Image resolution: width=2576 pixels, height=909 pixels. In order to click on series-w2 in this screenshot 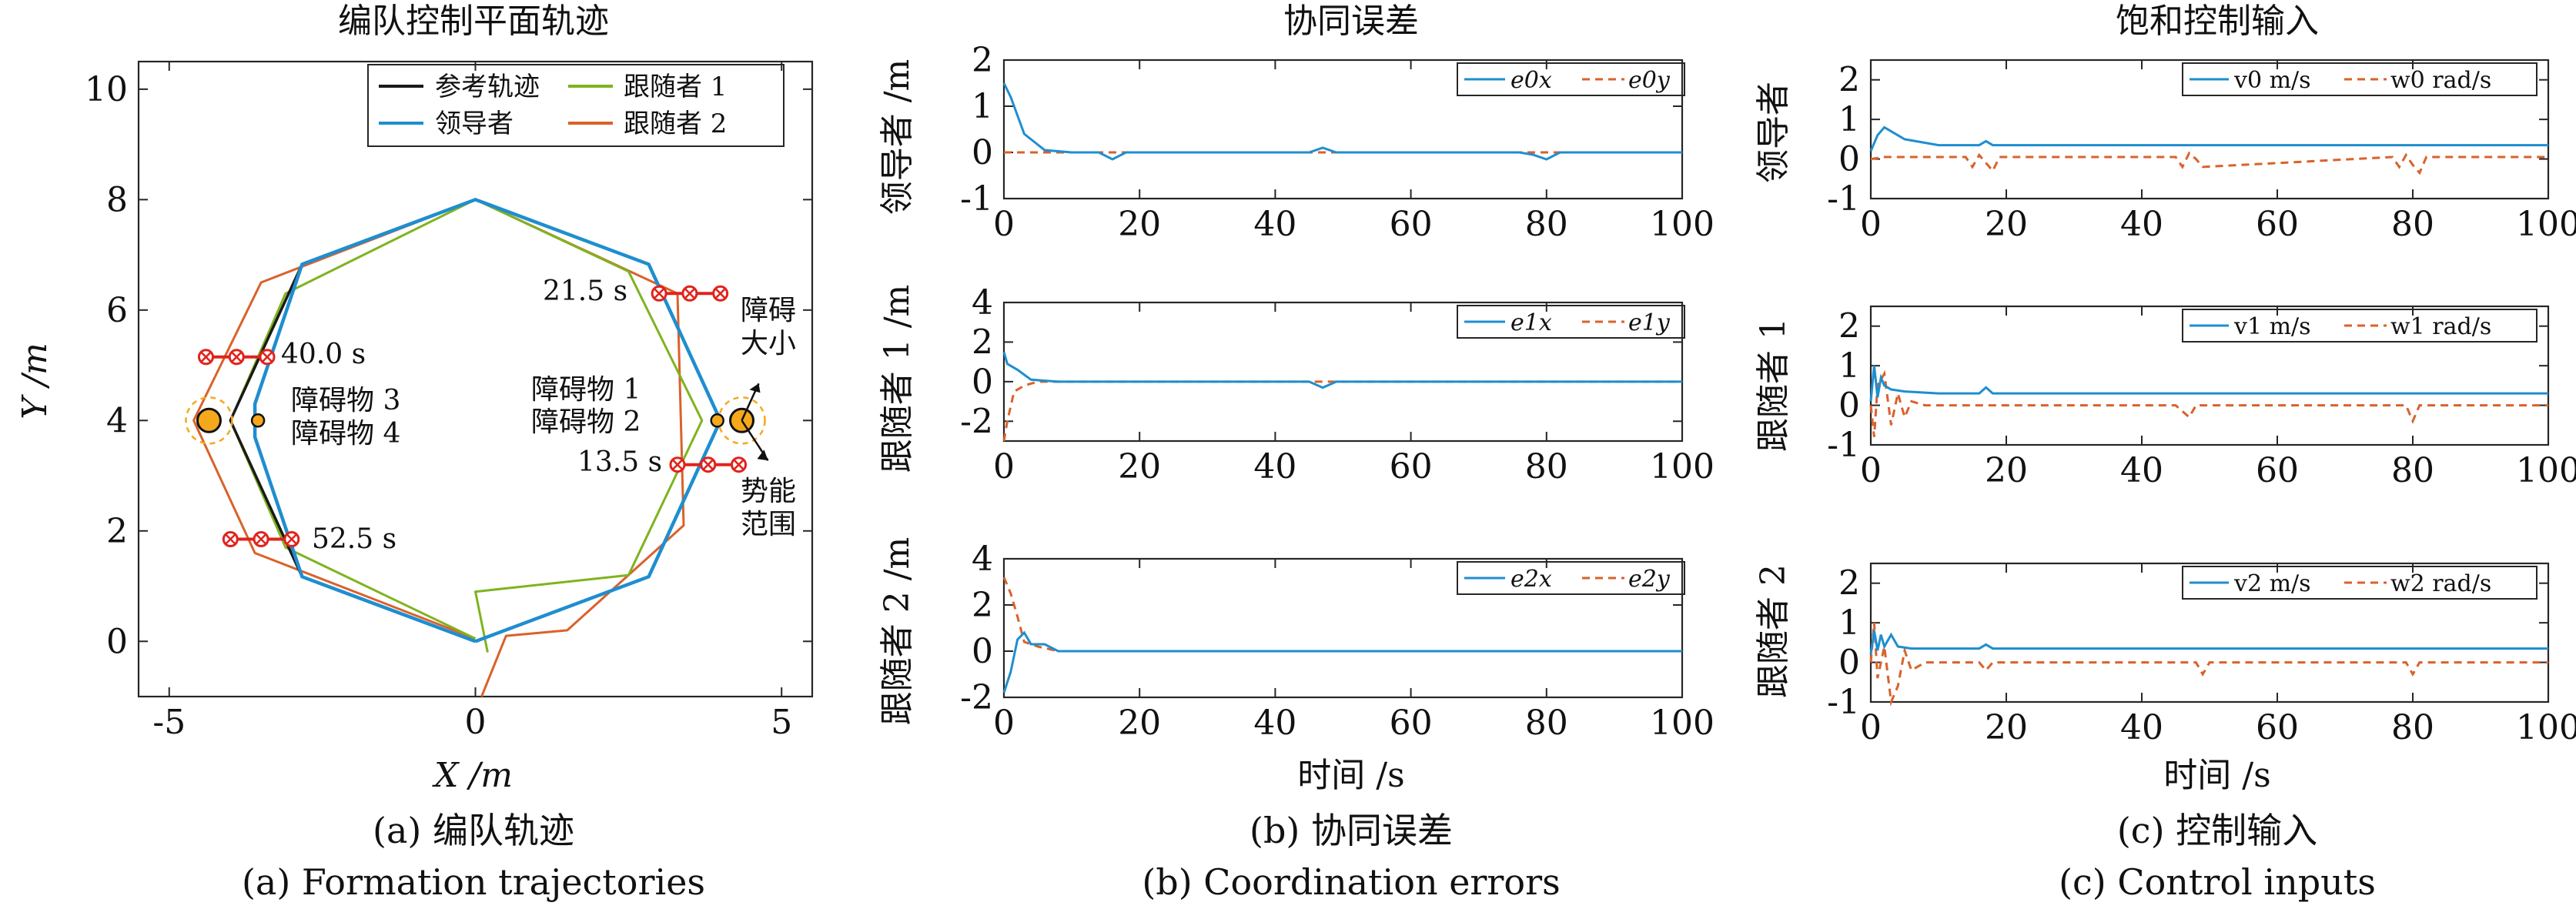, I will do `click(2209, 664)`.